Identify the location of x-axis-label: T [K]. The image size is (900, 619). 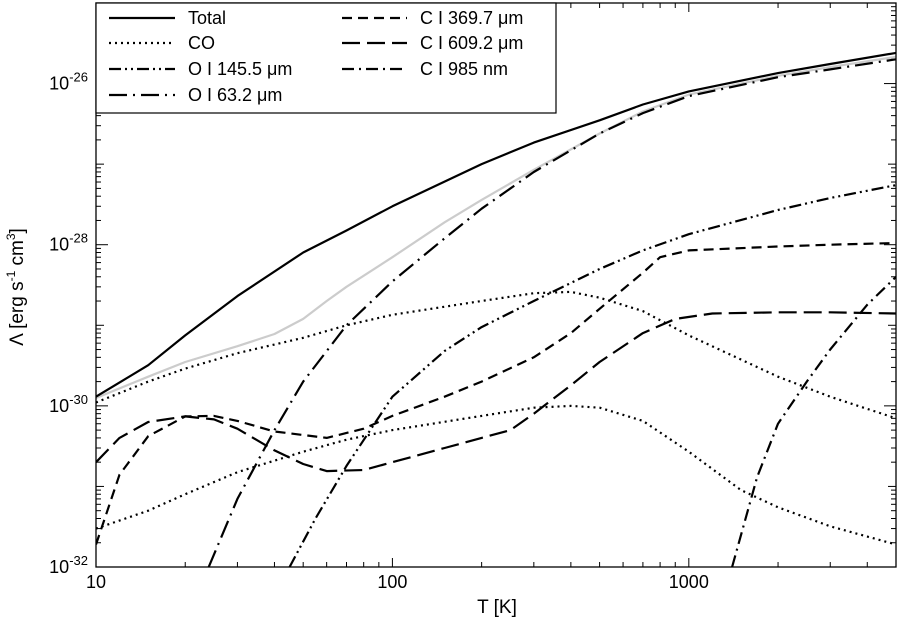
(497, 607).